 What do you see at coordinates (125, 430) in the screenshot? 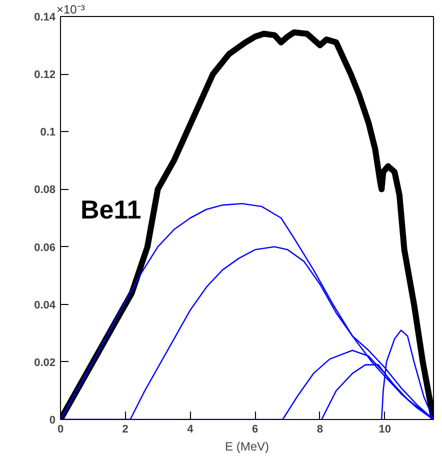
I see `x-tick-label: 2` at bounding box center [125, 430].